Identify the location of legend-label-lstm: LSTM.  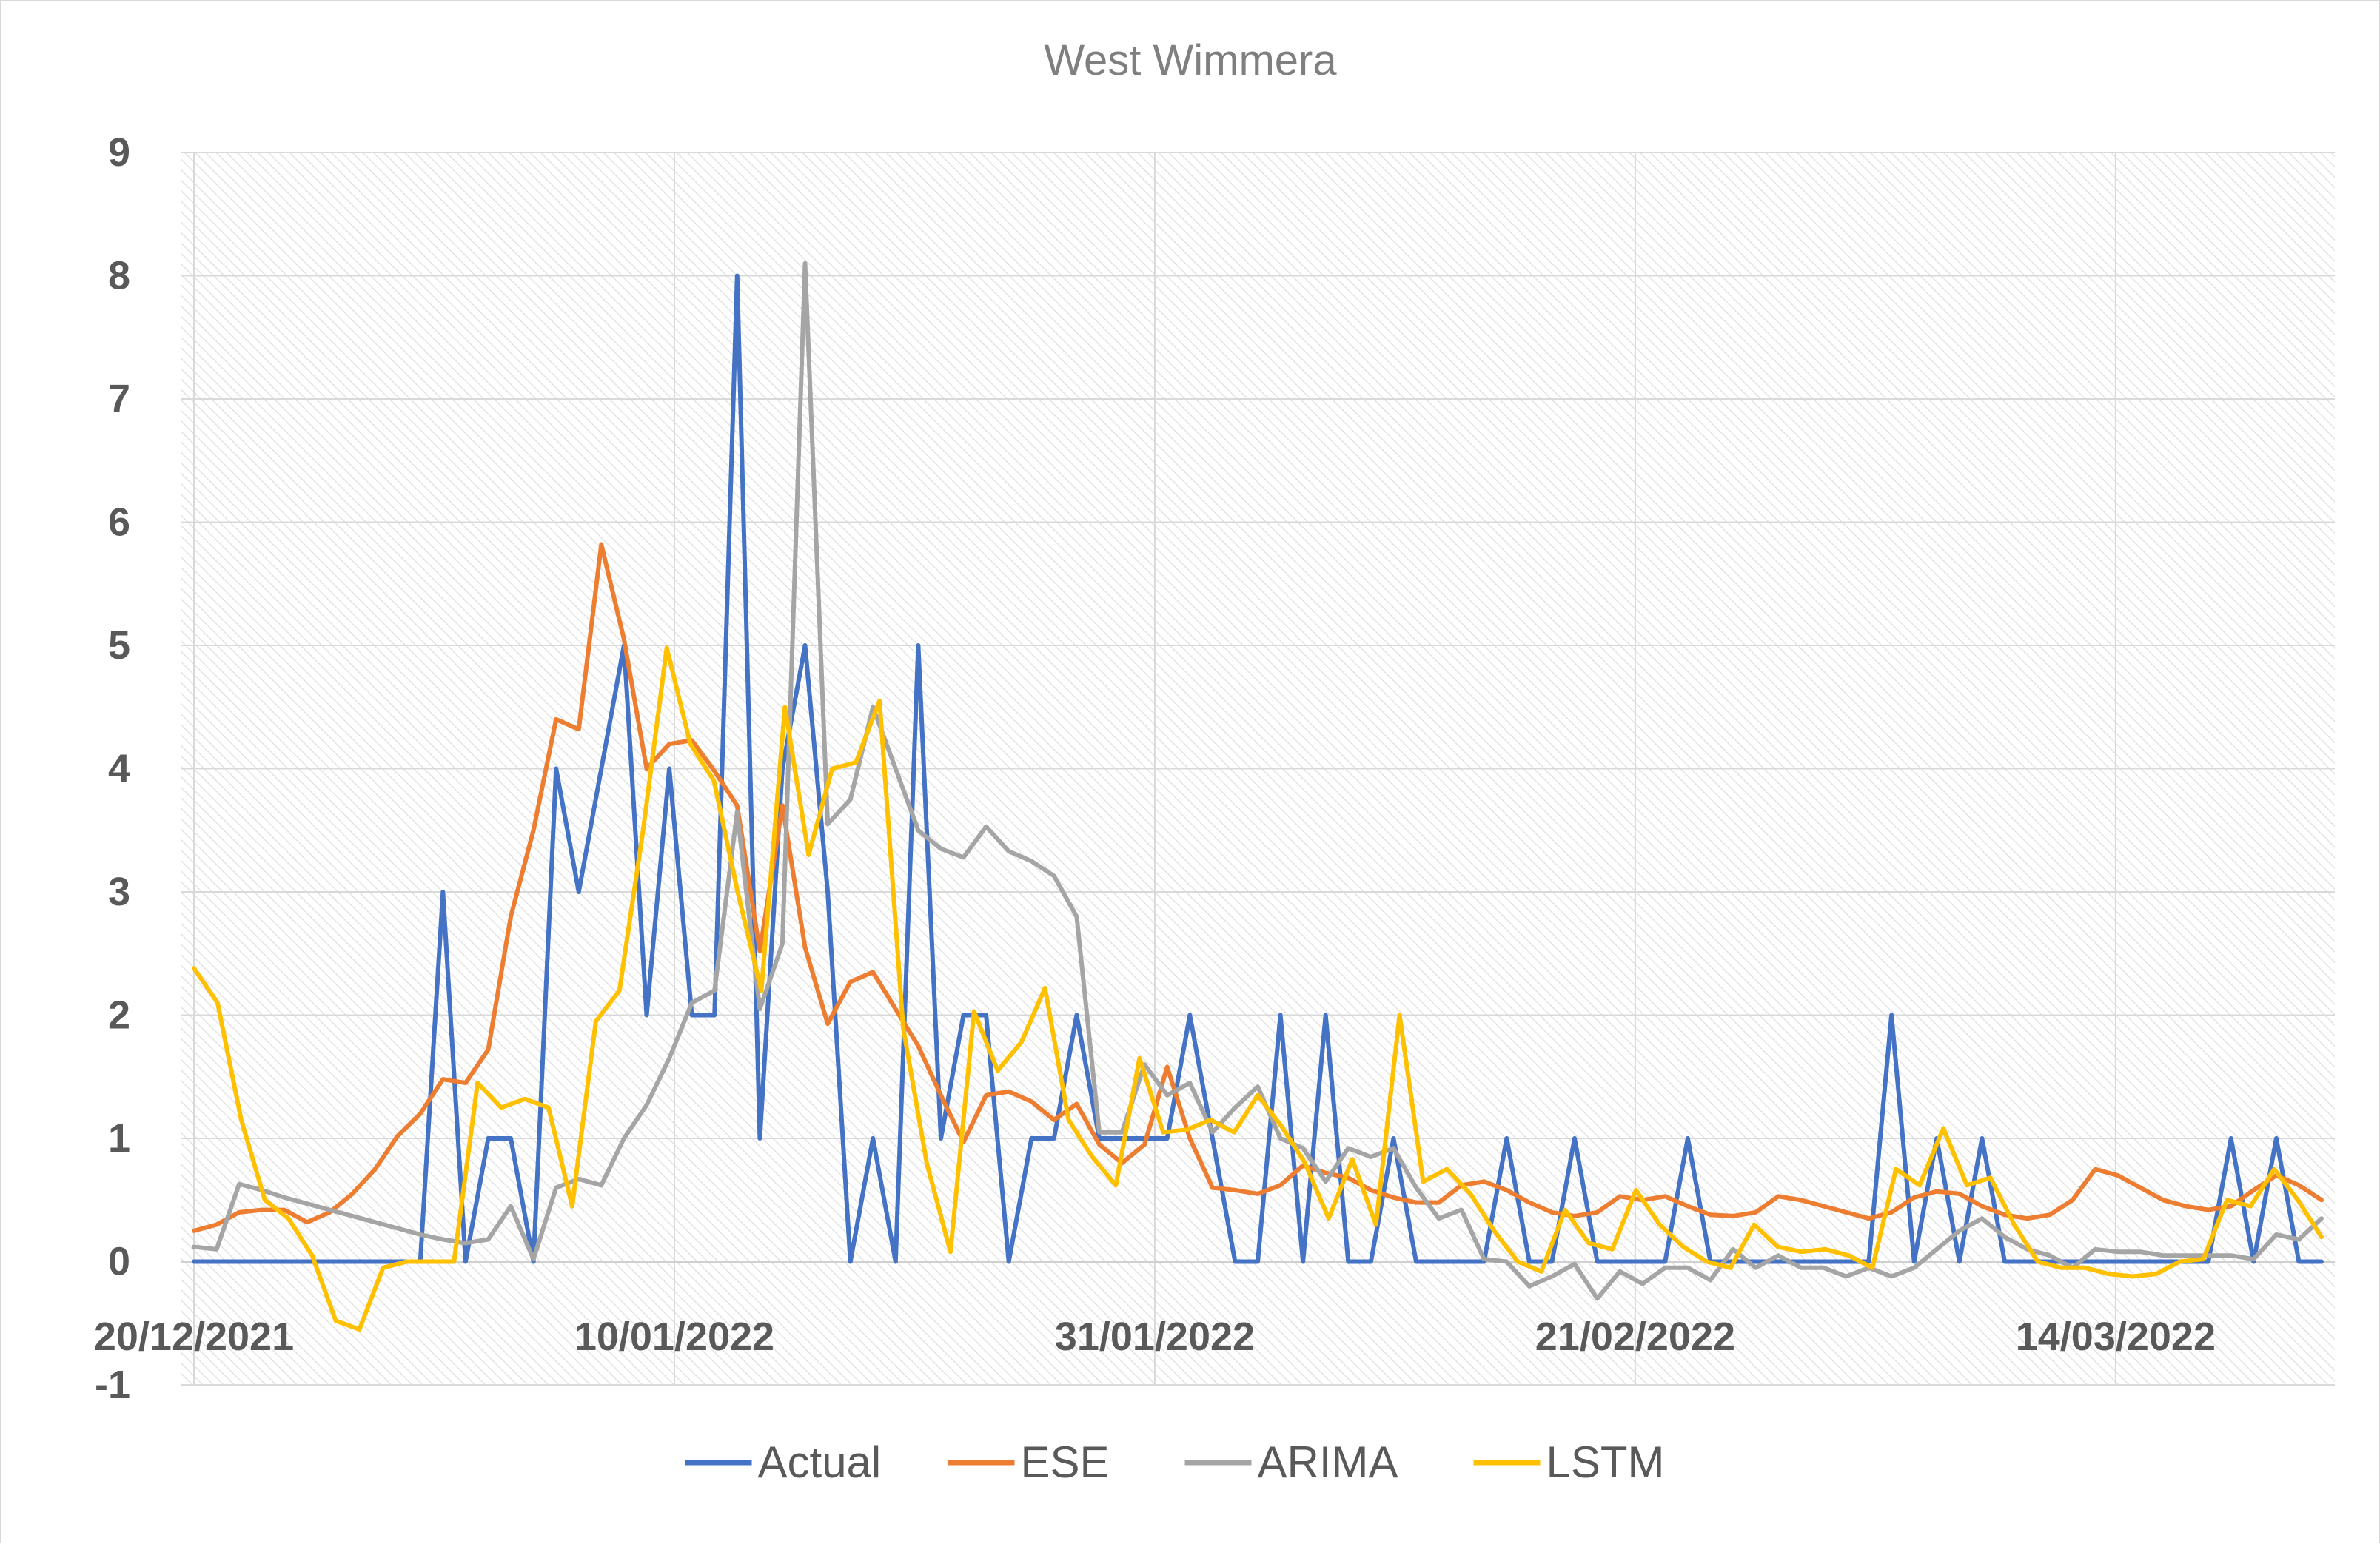
(1605, 1462).